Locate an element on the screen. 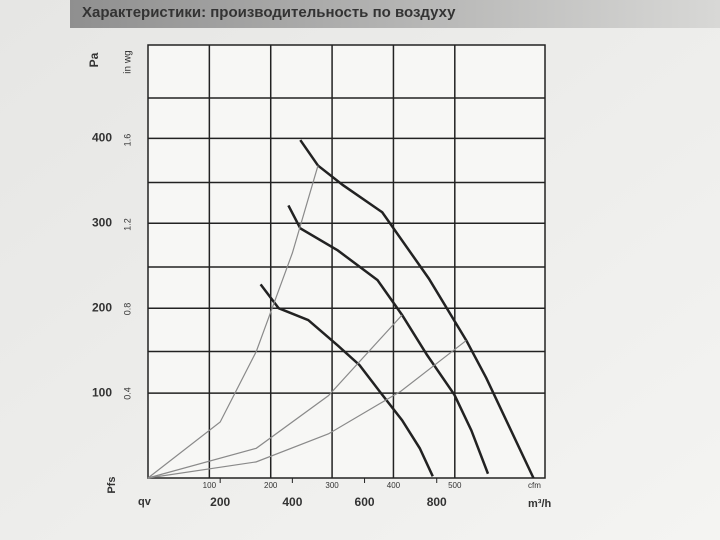 This screenshot has height=540, width=720. y-tick-label: 300 is located at coordinates (102, 222).